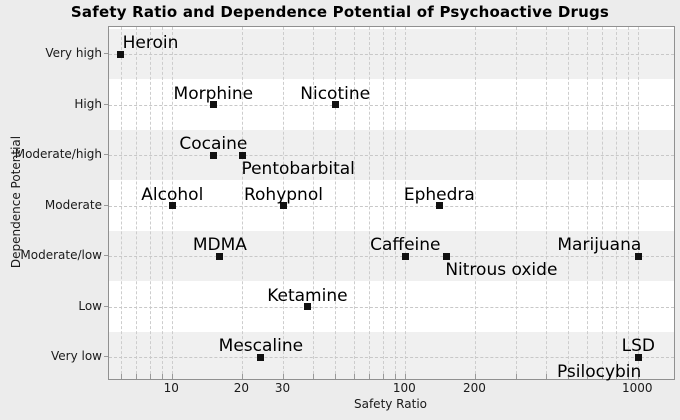 The image size is (680, 420). Describe the element at coordinates (73, 204) in the screenshot. I see `y-category-label: Moderate` at that location.